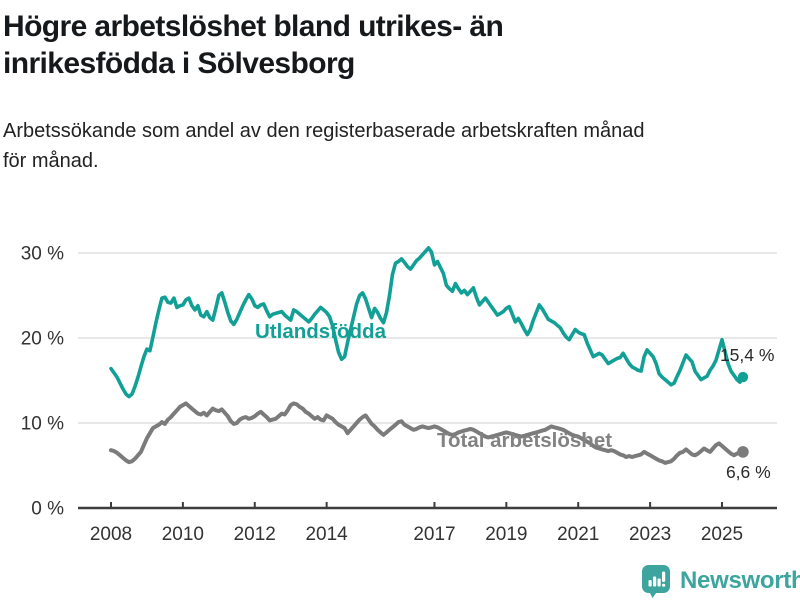 The image size is (800, 600). I want to click on y-tick-label: 0 %, so click(47, 509).